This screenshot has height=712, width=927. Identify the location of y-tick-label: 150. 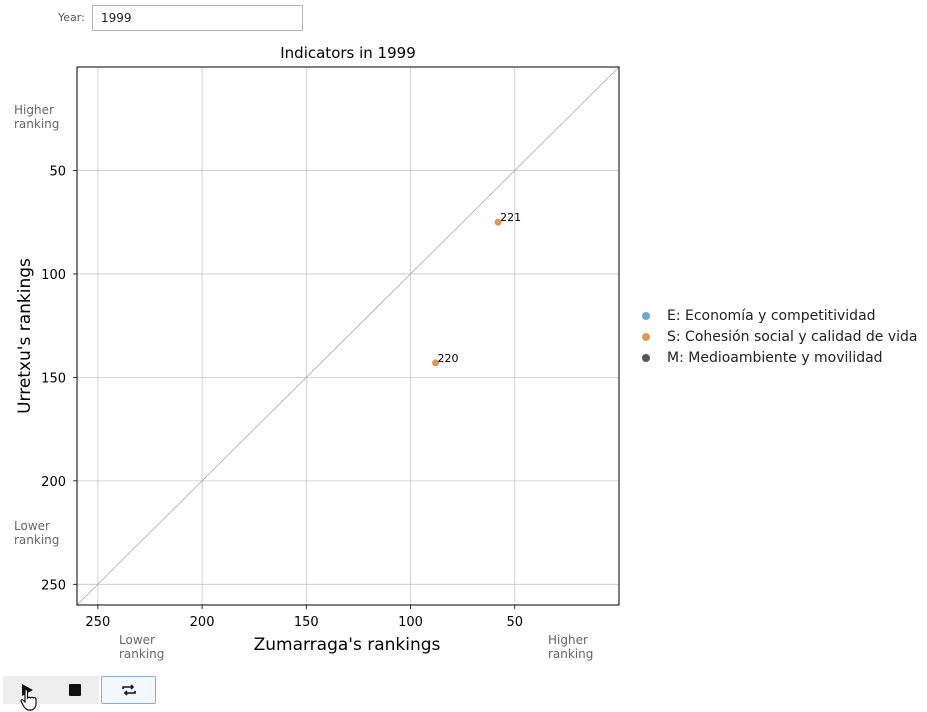
(53, 378).